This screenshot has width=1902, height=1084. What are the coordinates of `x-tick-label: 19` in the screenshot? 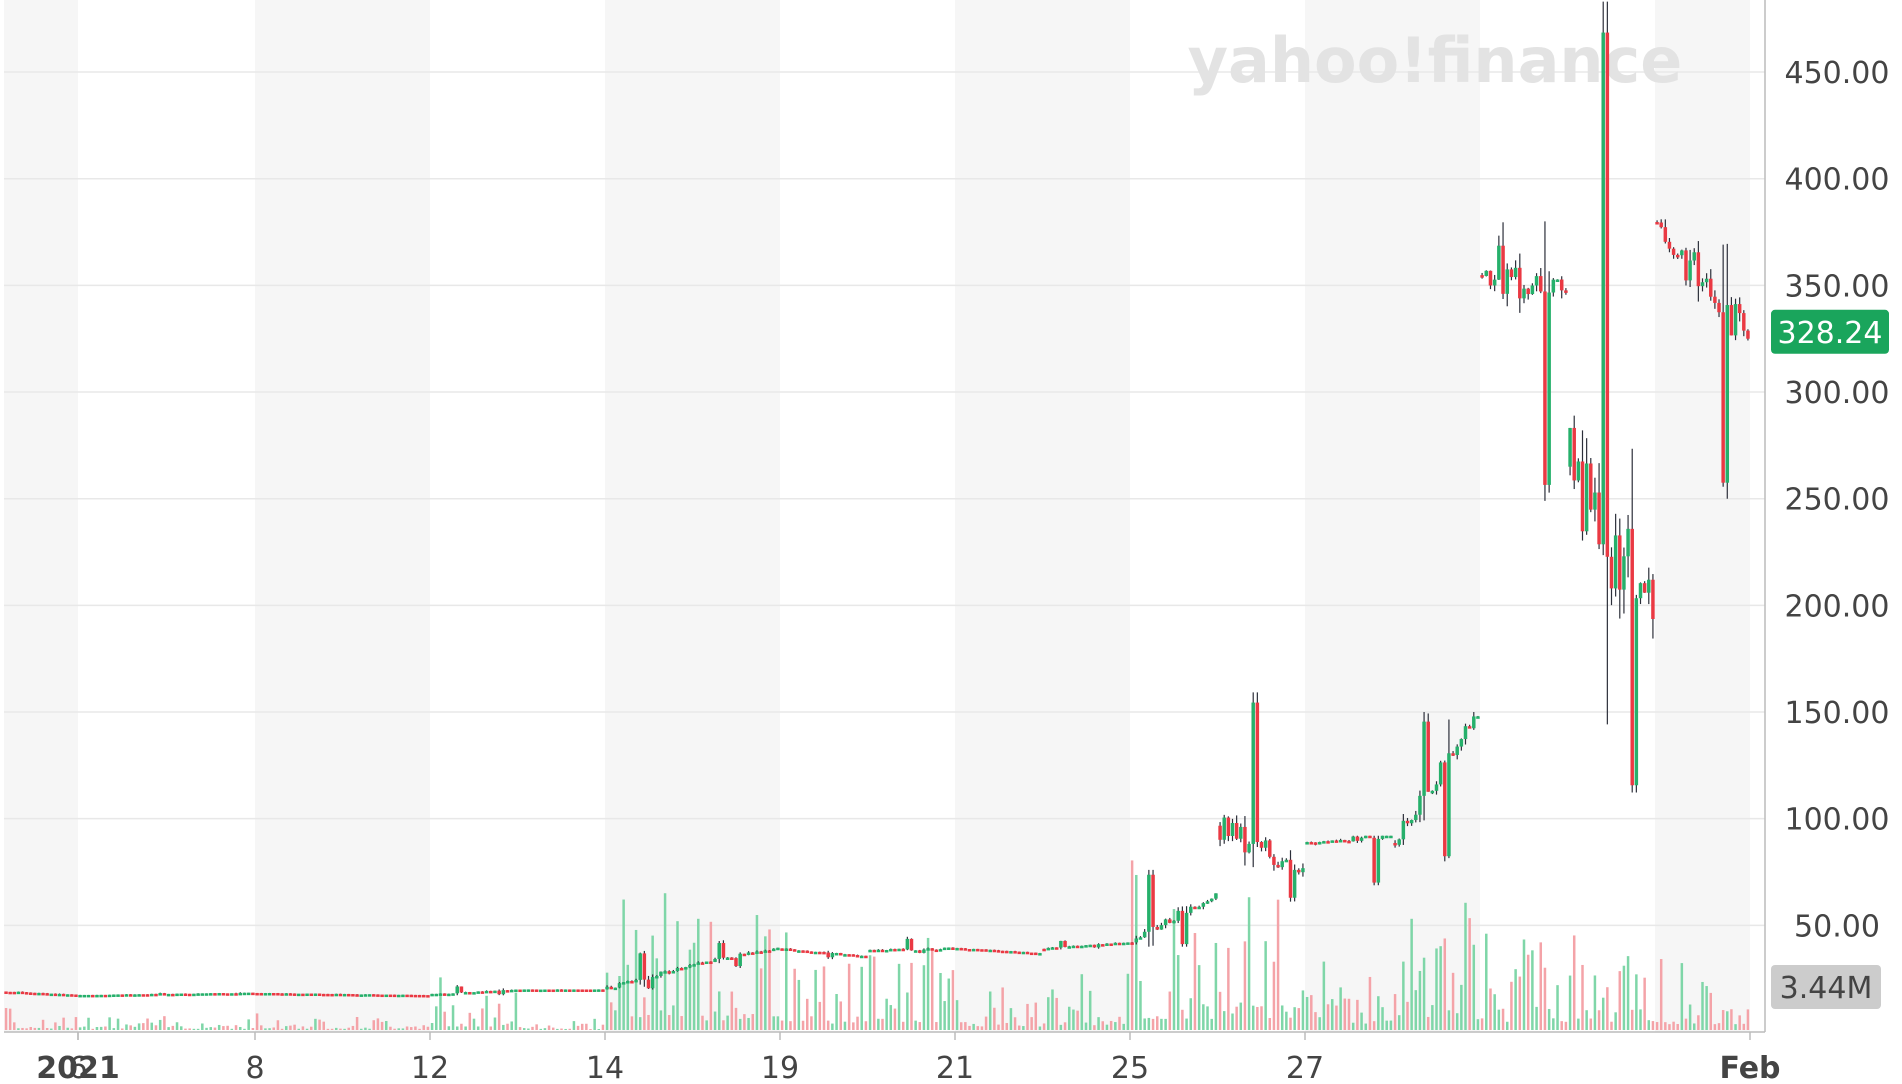 It's located at (780, 1067).